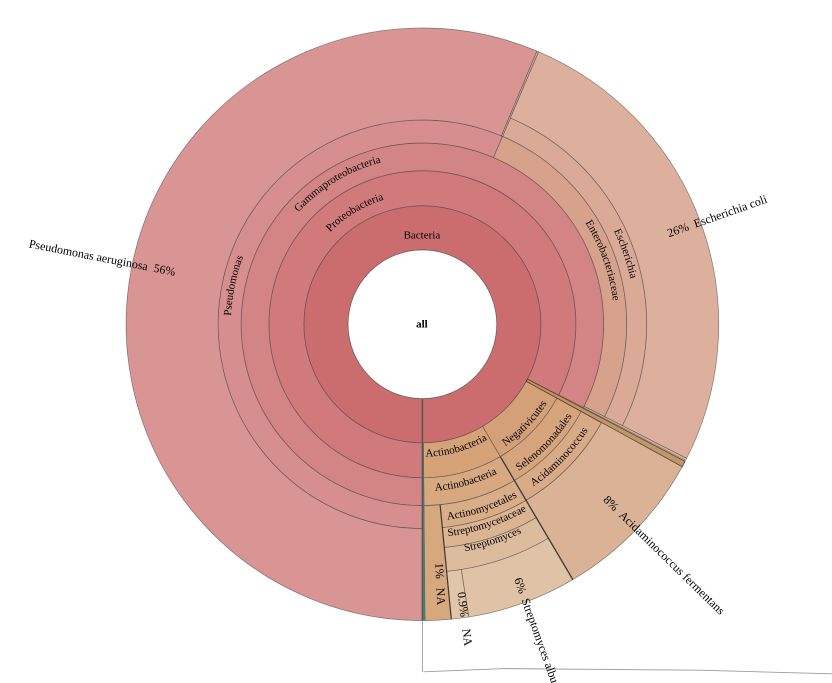  Describe the element at coordinates (422, 324) in the screenshot. I see `svg-text: all` at that location.